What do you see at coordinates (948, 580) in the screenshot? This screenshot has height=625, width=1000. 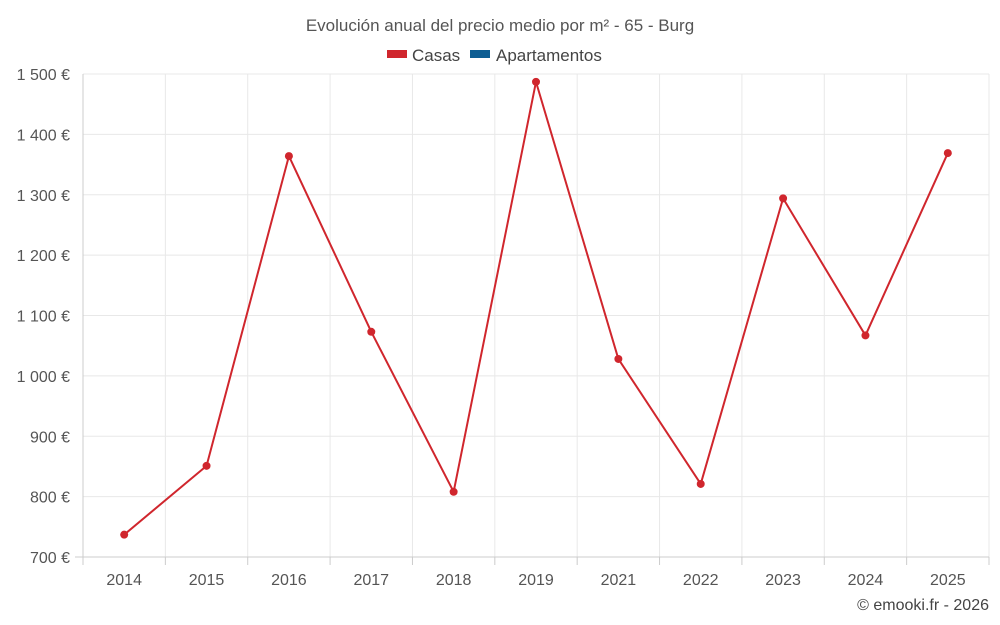 I see `x-tick-label: 2025` at bounding box center [948, 580].